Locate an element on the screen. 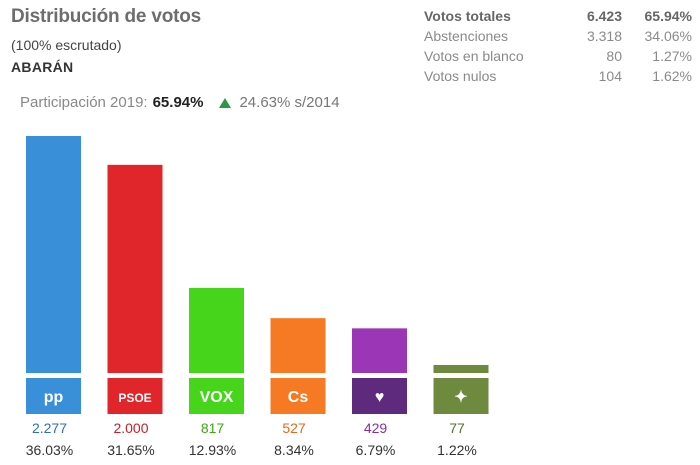 Image resolution: width=700 pixels, height=465 pixels. percent-label: 8.34% is located at coordinates (294, 450).